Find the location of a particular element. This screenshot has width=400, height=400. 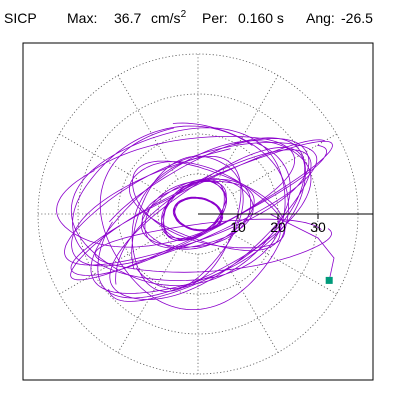

max-unit-text: cm/s is located at coordinates (166, 18).